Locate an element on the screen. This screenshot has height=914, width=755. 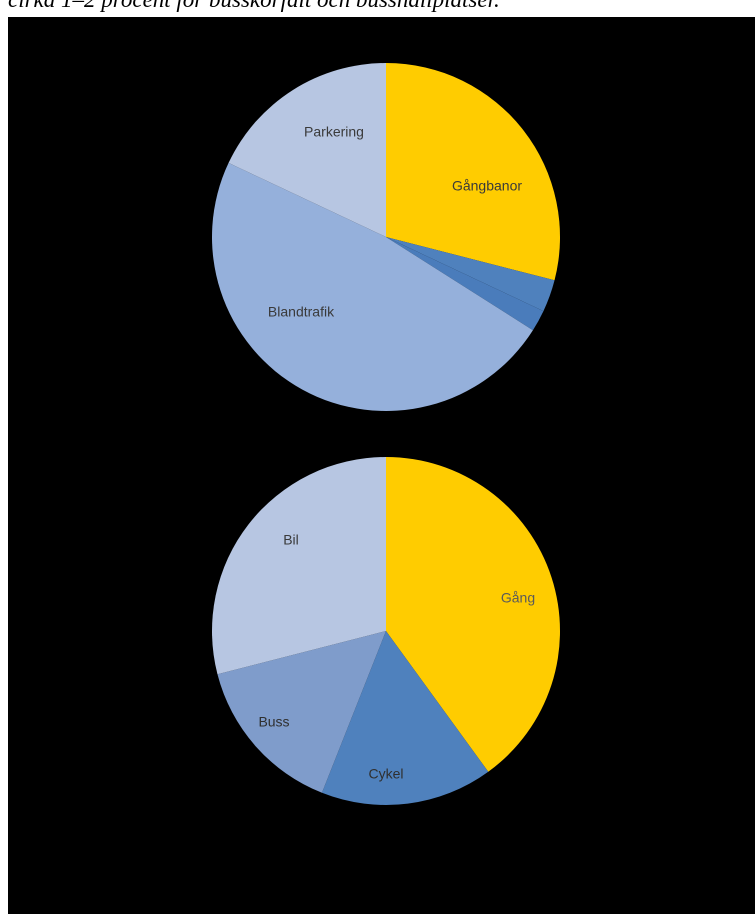
pie-label-blandtrafik: Blandtrafik is located at coordinates (301, 312).